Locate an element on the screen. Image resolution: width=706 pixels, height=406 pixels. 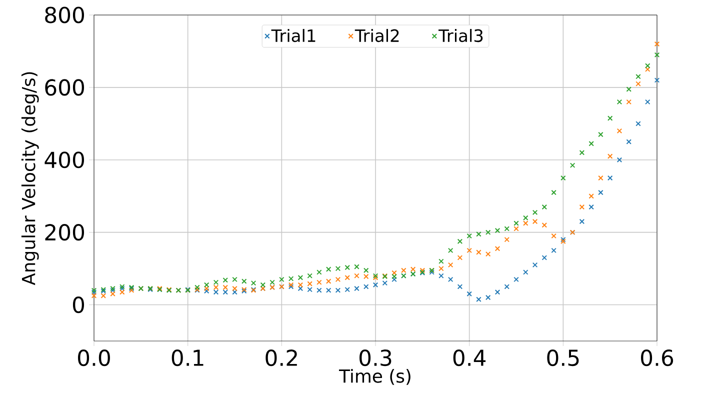
y-tick-label: 200 is located at coordinates (64, 232).